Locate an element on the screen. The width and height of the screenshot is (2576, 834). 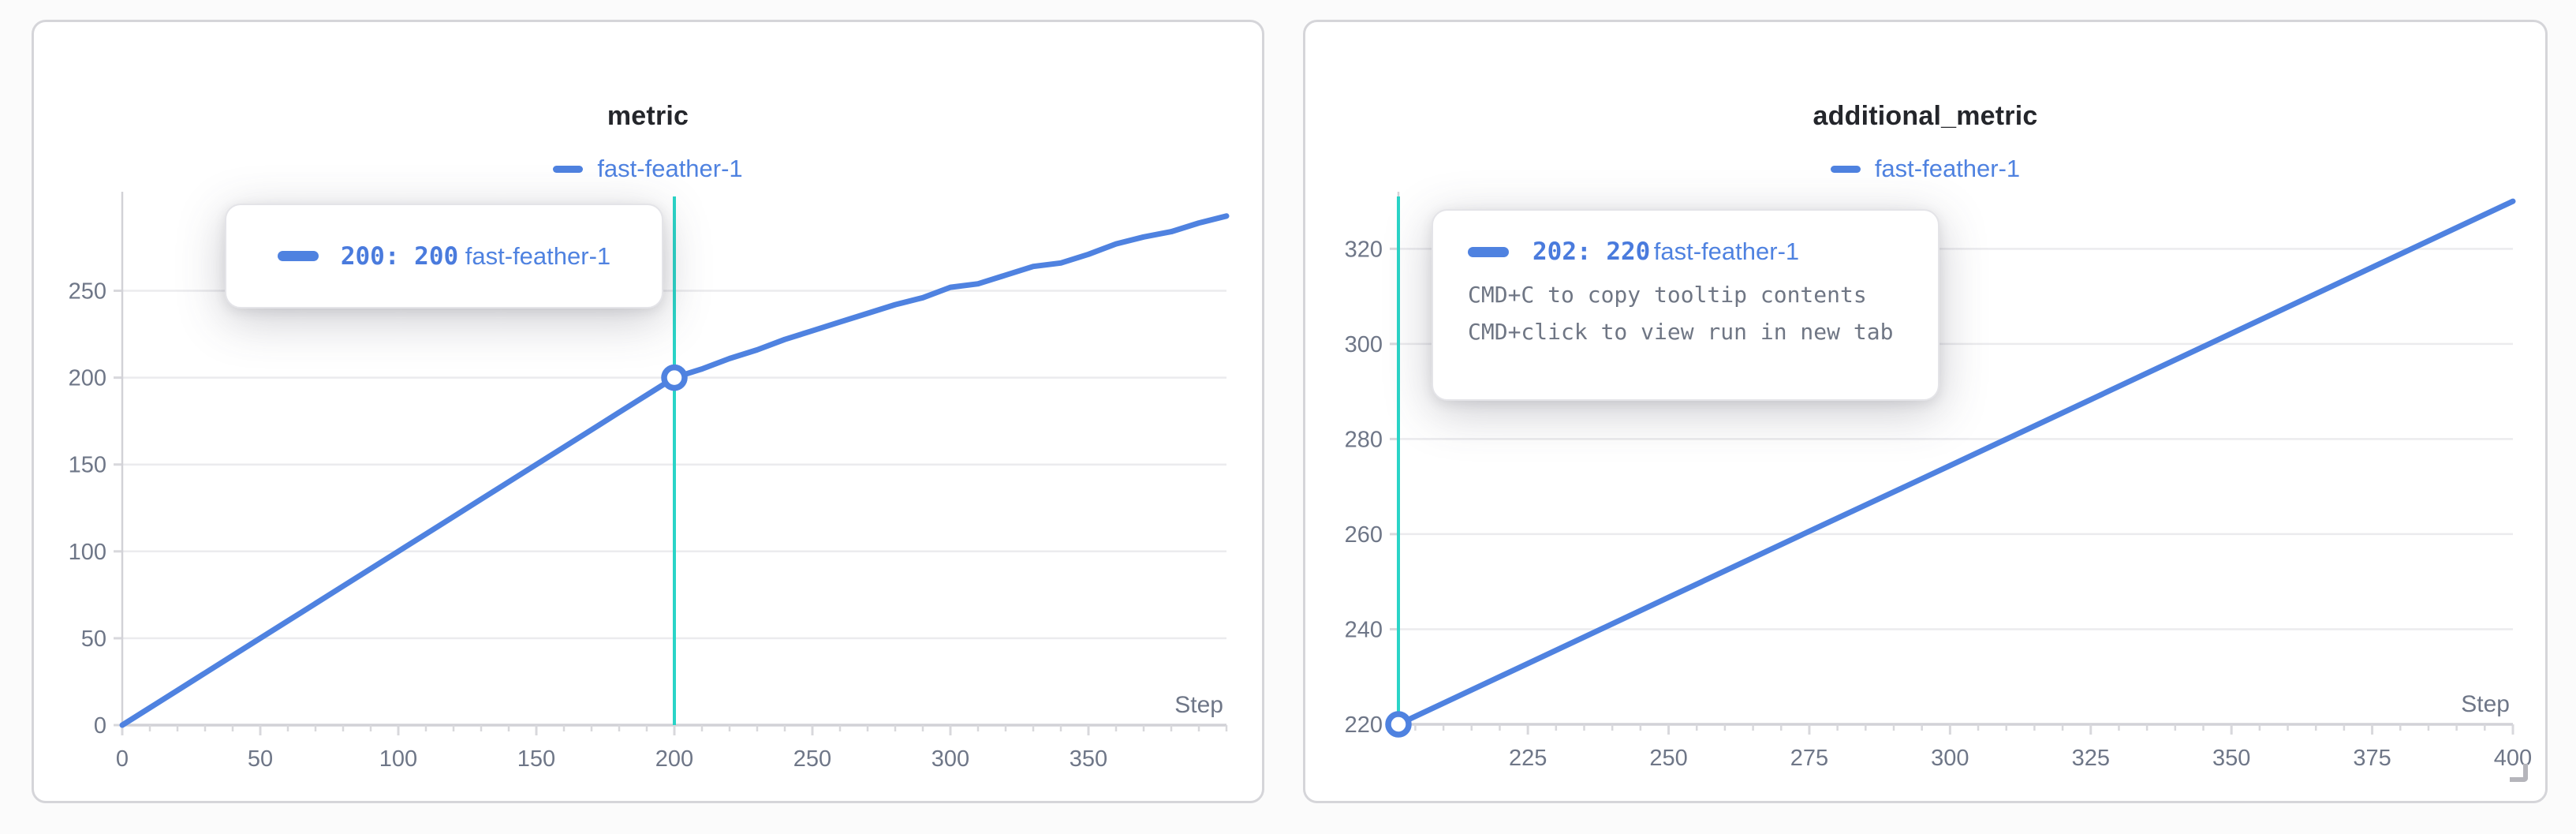
tooltip-run-name is located at coordinates (461, 256).